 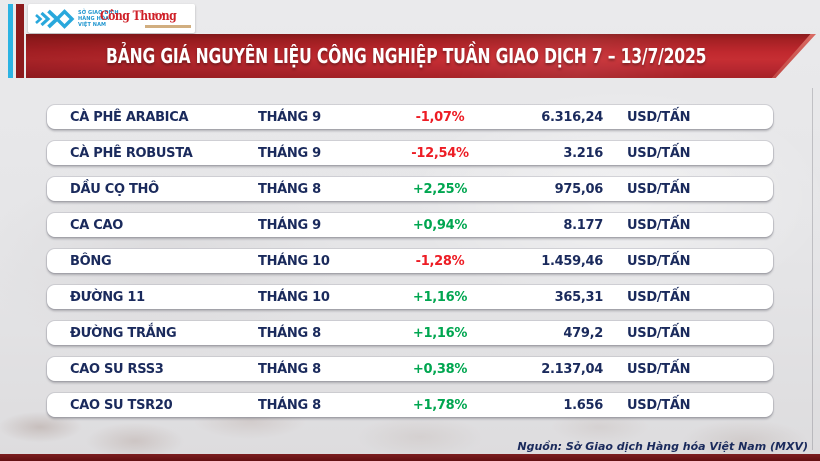 I want to click on congthuong-logo: Công Thương, so click(x=145, y=18).